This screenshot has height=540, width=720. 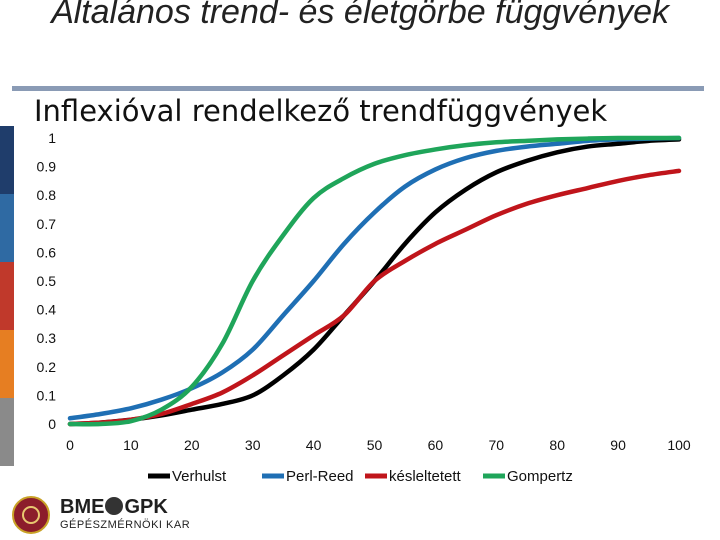 What do you see at coordinates (192, 445) in the screenshot?
I see `x-tick-label: 20` at bounding box center [192, 445].